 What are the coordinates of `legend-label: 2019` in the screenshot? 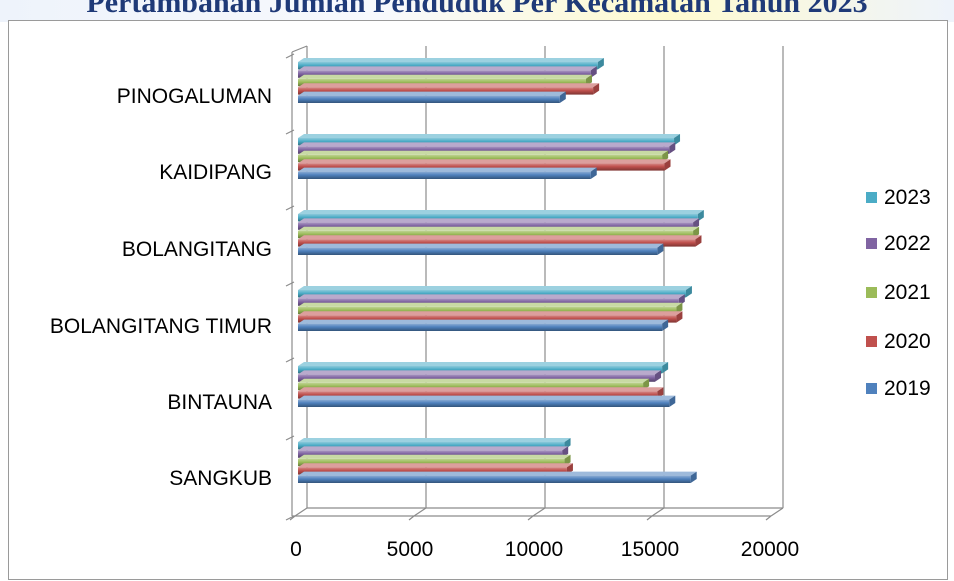 It's located at (907, 388).